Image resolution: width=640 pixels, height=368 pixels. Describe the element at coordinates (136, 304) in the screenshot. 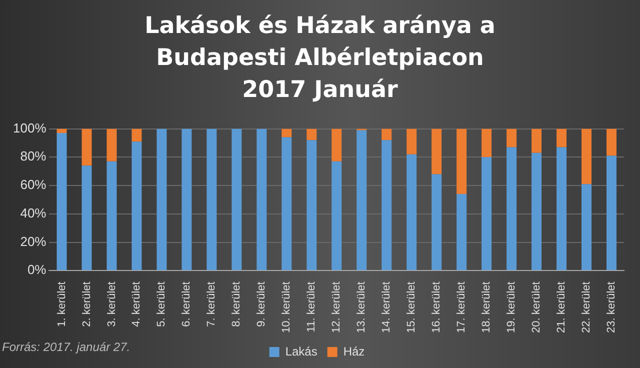

I see `x-tick-label: 4. kerület` at that location.